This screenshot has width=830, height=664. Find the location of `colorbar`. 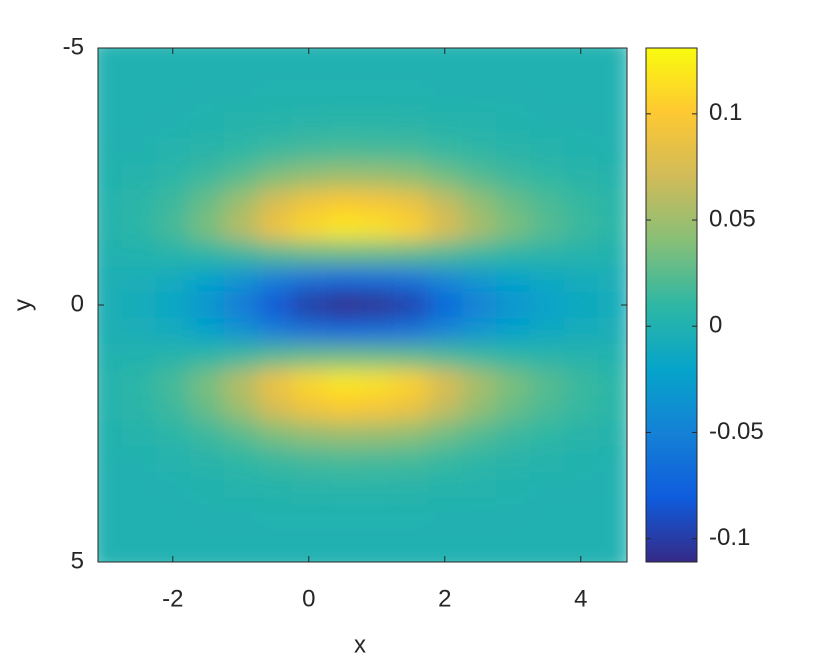

colorbar is located at coordinates (671, 305).